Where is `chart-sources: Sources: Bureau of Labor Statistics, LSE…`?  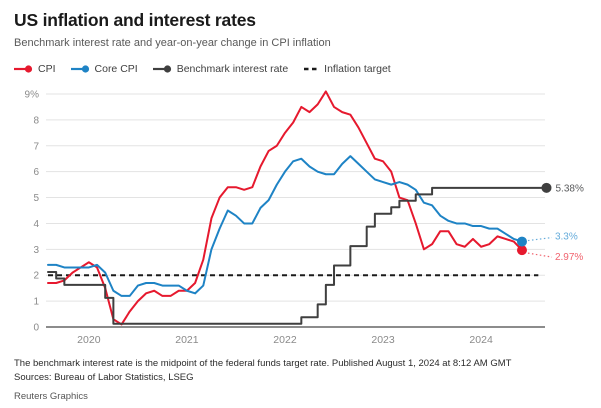
chart-sources: Sources: Bureau of Labor Statistics, LSE… is located at coordinates (104, 377).